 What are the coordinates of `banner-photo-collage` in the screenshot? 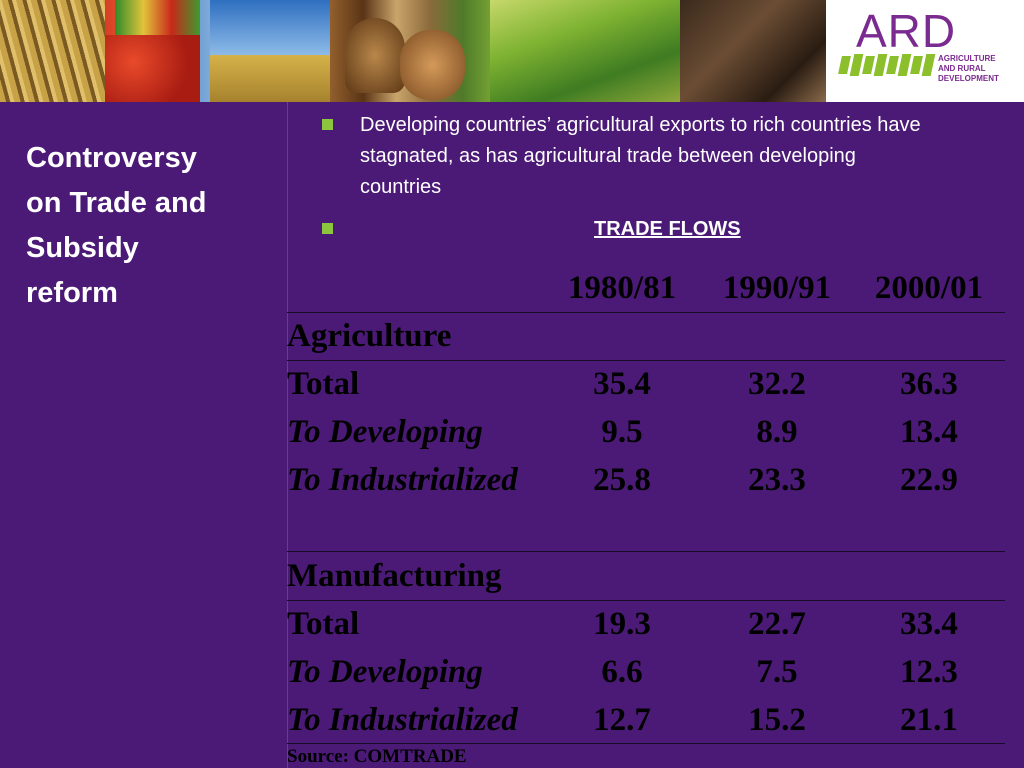 It's located at (413, 51).